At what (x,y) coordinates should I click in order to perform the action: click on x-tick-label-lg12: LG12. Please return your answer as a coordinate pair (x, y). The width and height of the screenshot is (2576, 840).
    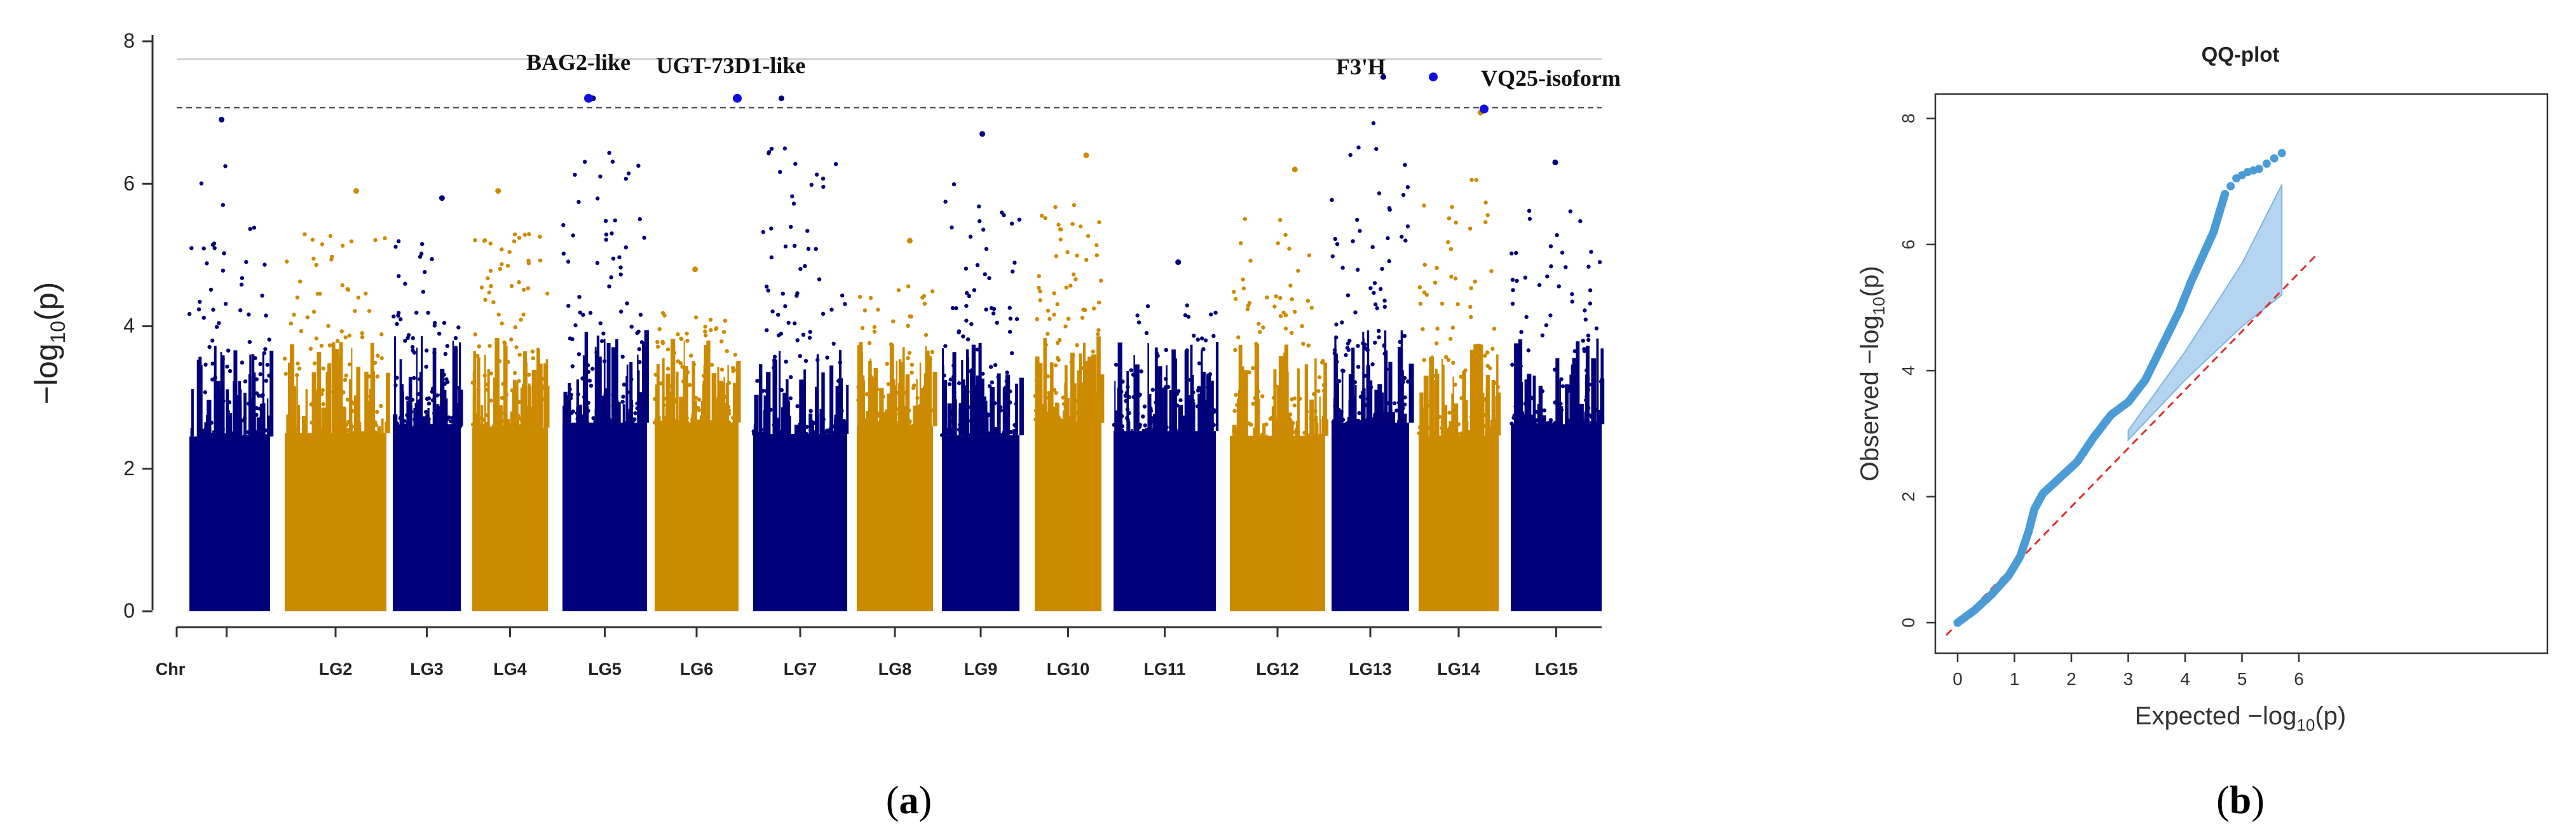
    Looking at the image, I should click on (1277, 669).